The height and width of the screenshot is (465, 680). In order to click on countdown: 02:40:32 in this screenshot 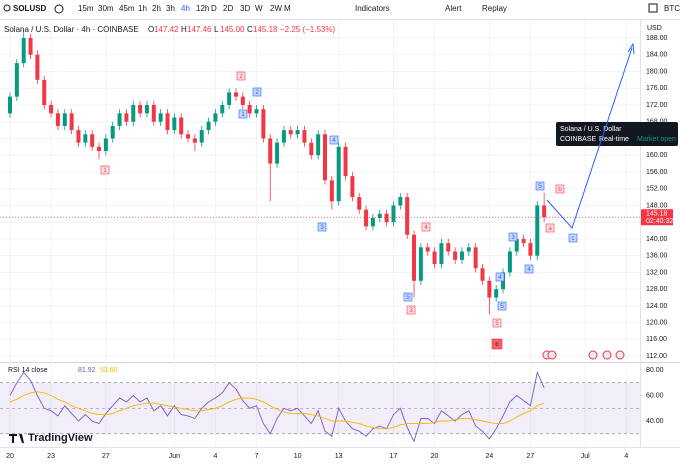, I will do `click(659, 221)`.